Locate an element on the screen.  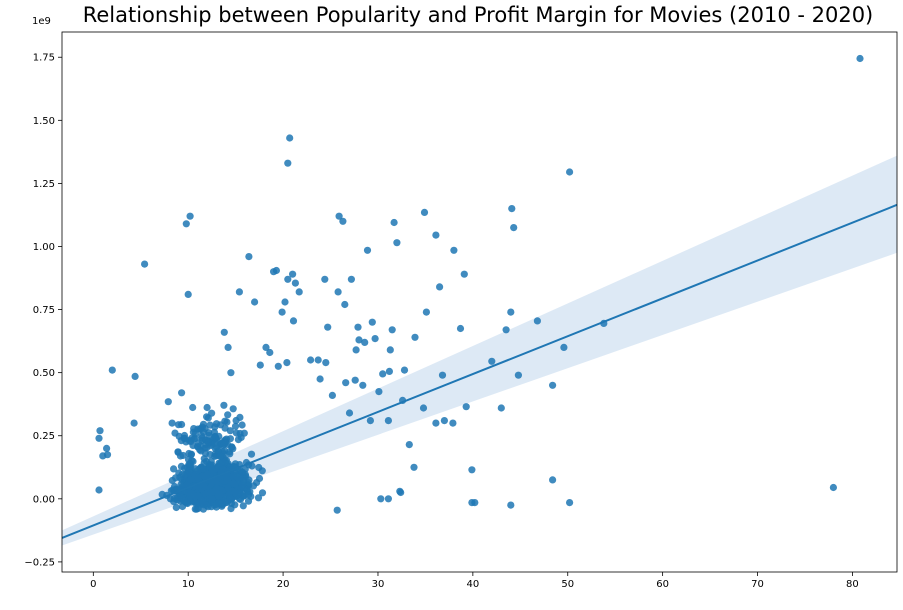
y-tick-label: 1.75 is located at coordinates (44, 58).